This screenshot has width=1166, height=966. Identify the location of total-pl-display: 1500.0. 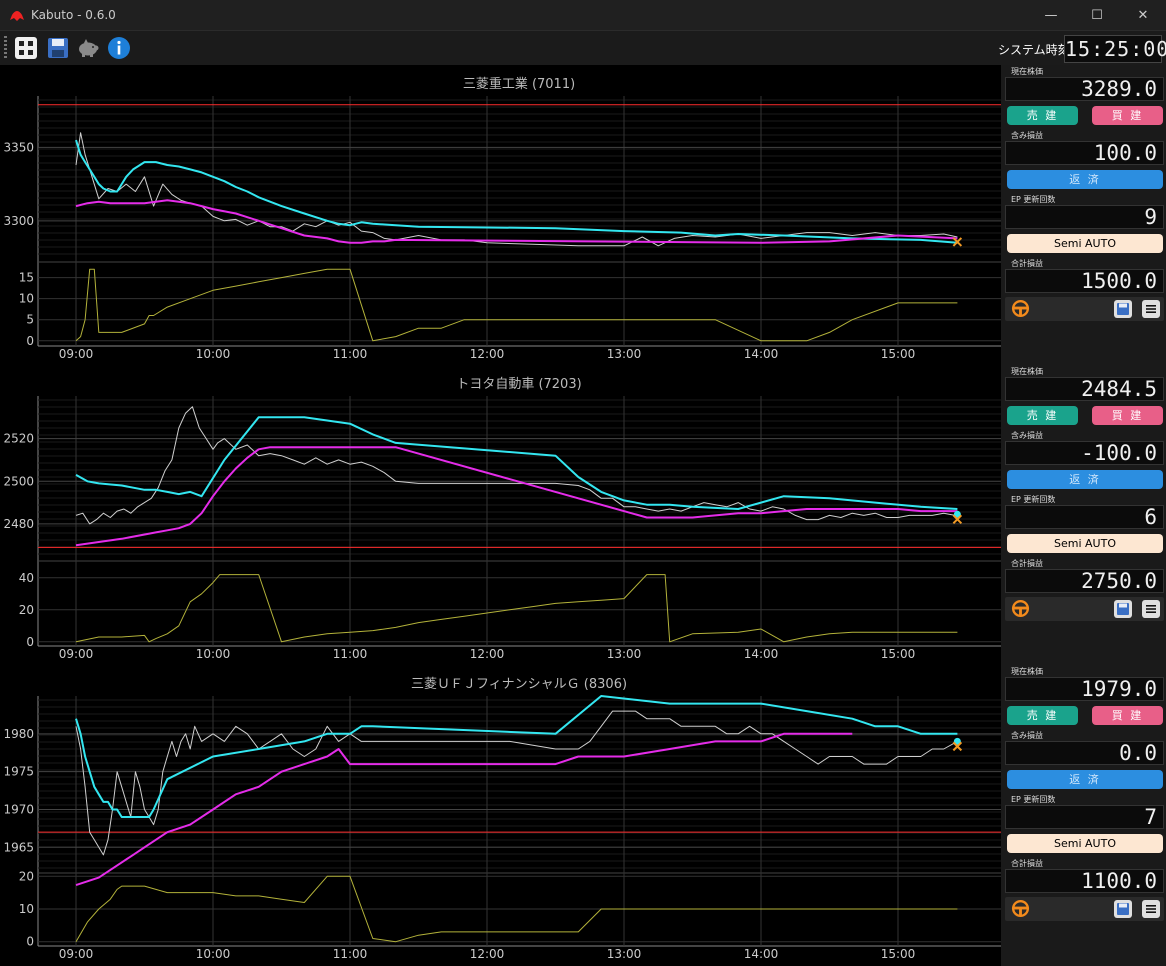
(1084, 281).